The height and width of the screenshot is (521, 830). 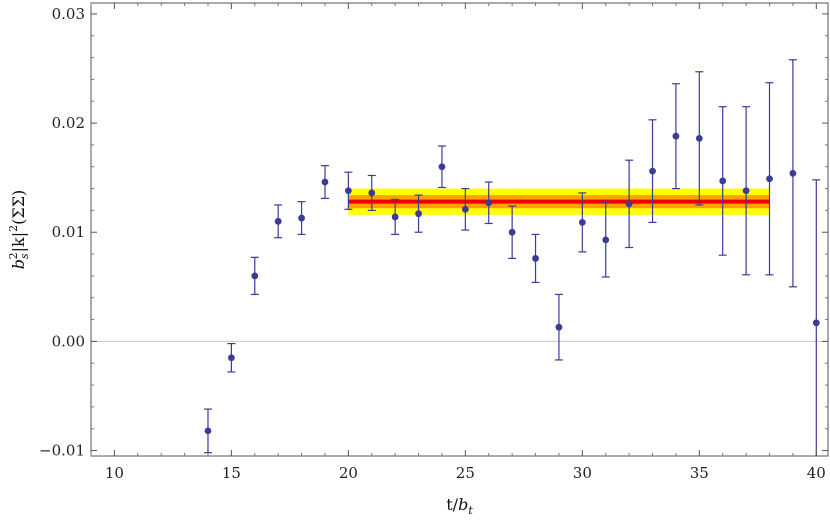 What do you see at coordinates (68, 14) in the screenshot?
I see `y-tick-label: 0.03` at bounding box center [68, 14].